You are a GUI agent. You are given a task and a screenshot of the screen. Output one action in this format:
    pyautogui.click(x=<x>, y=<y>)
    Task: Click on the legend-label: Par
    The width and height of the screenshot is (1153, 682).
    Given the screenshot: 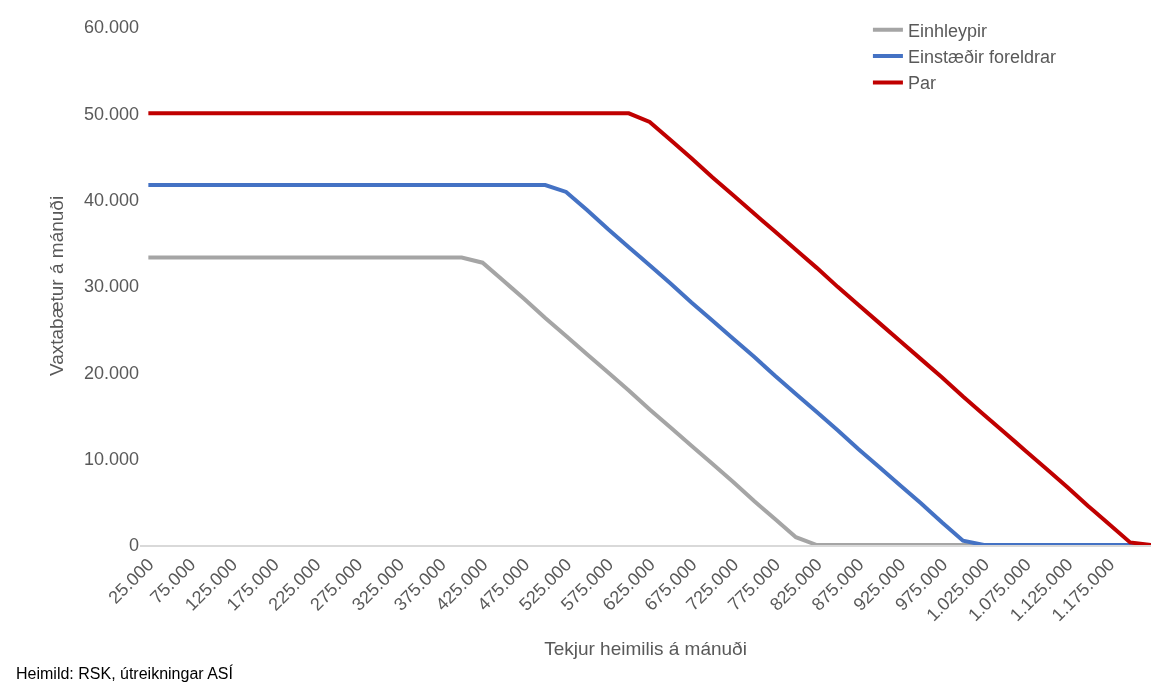 What is the action you would take?
    pyautogui.click(x=921, y=83)
    